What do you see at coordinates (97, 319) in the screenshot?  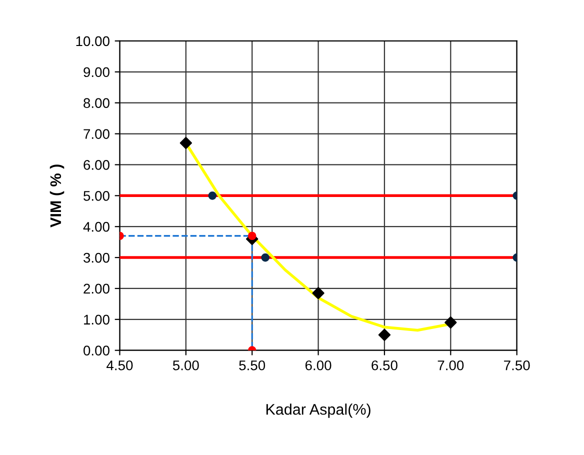 I see `y-tick-label: 1.00` at bounding box center [97, 319].